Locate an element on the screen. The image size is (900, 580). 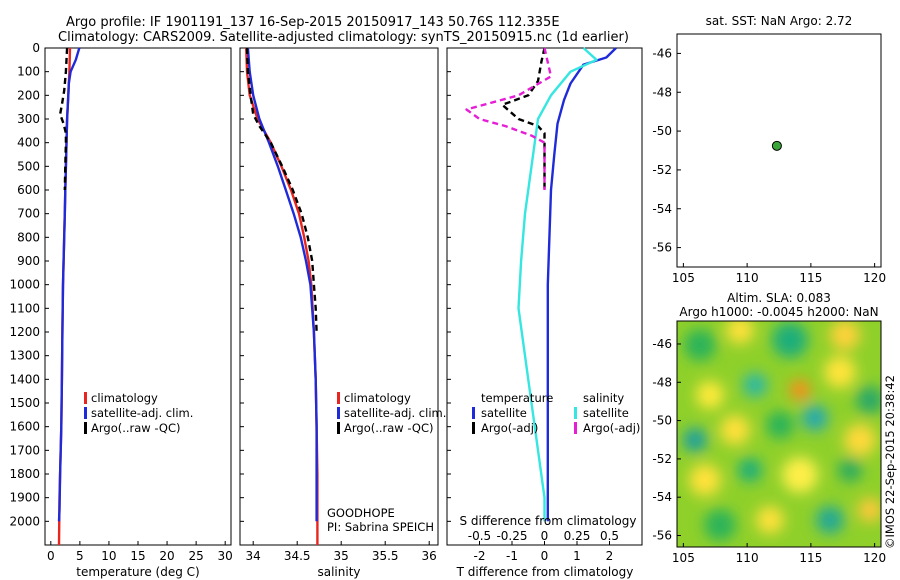
sla-field is located at coordinates (779, 434).